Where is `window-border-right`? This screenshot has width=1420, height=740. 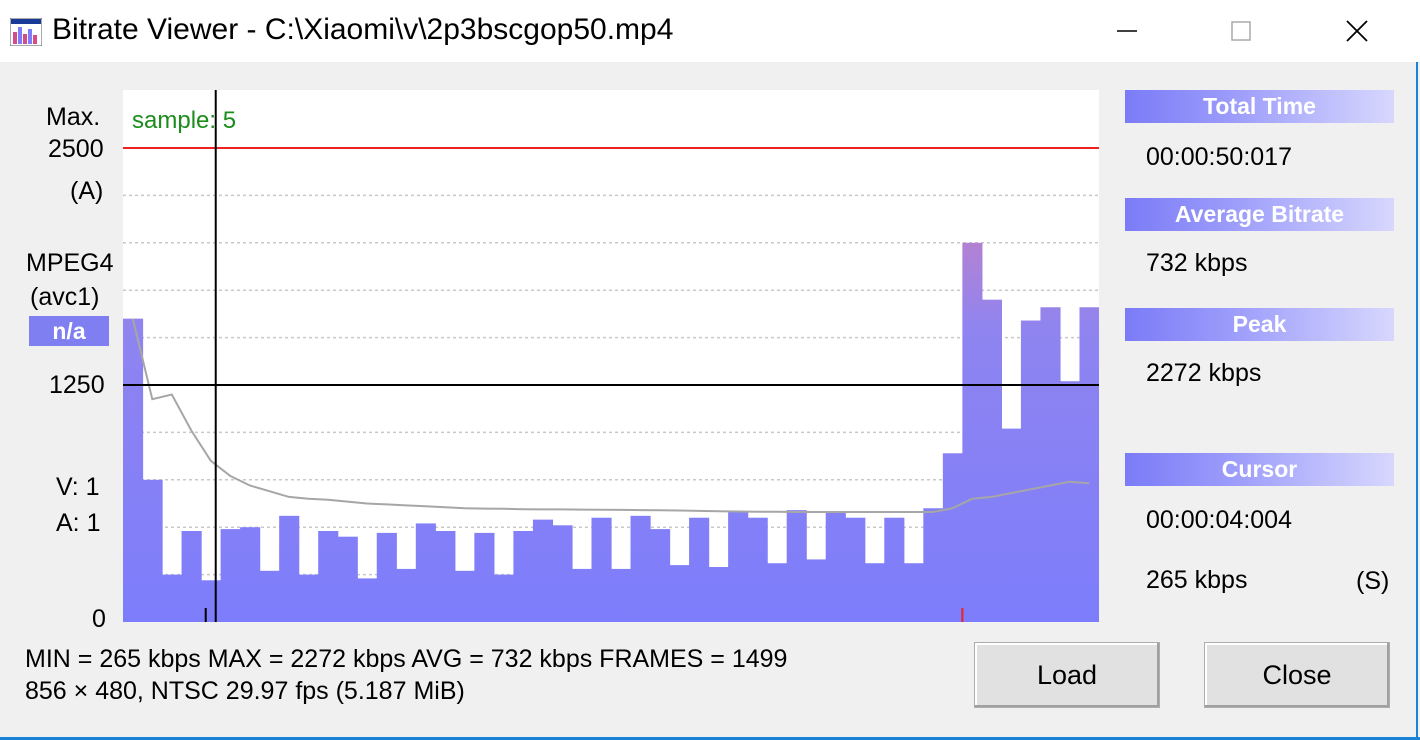 window-border-right is located at coordinates (1417, 401).